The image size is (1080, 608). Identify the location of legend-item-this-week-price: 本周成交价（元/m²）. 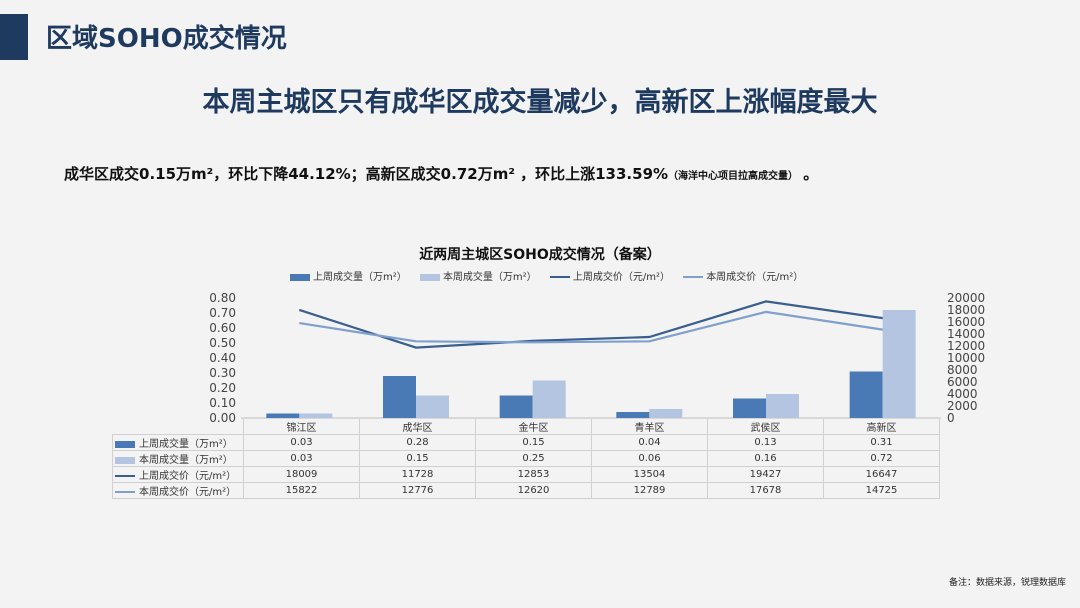
(743, 275).